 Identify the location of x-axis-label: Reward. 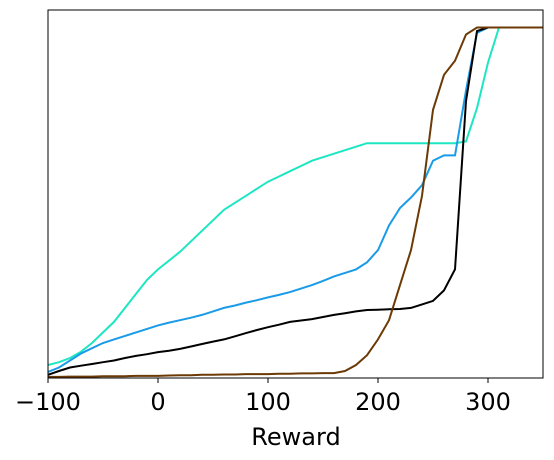
(295, 437).